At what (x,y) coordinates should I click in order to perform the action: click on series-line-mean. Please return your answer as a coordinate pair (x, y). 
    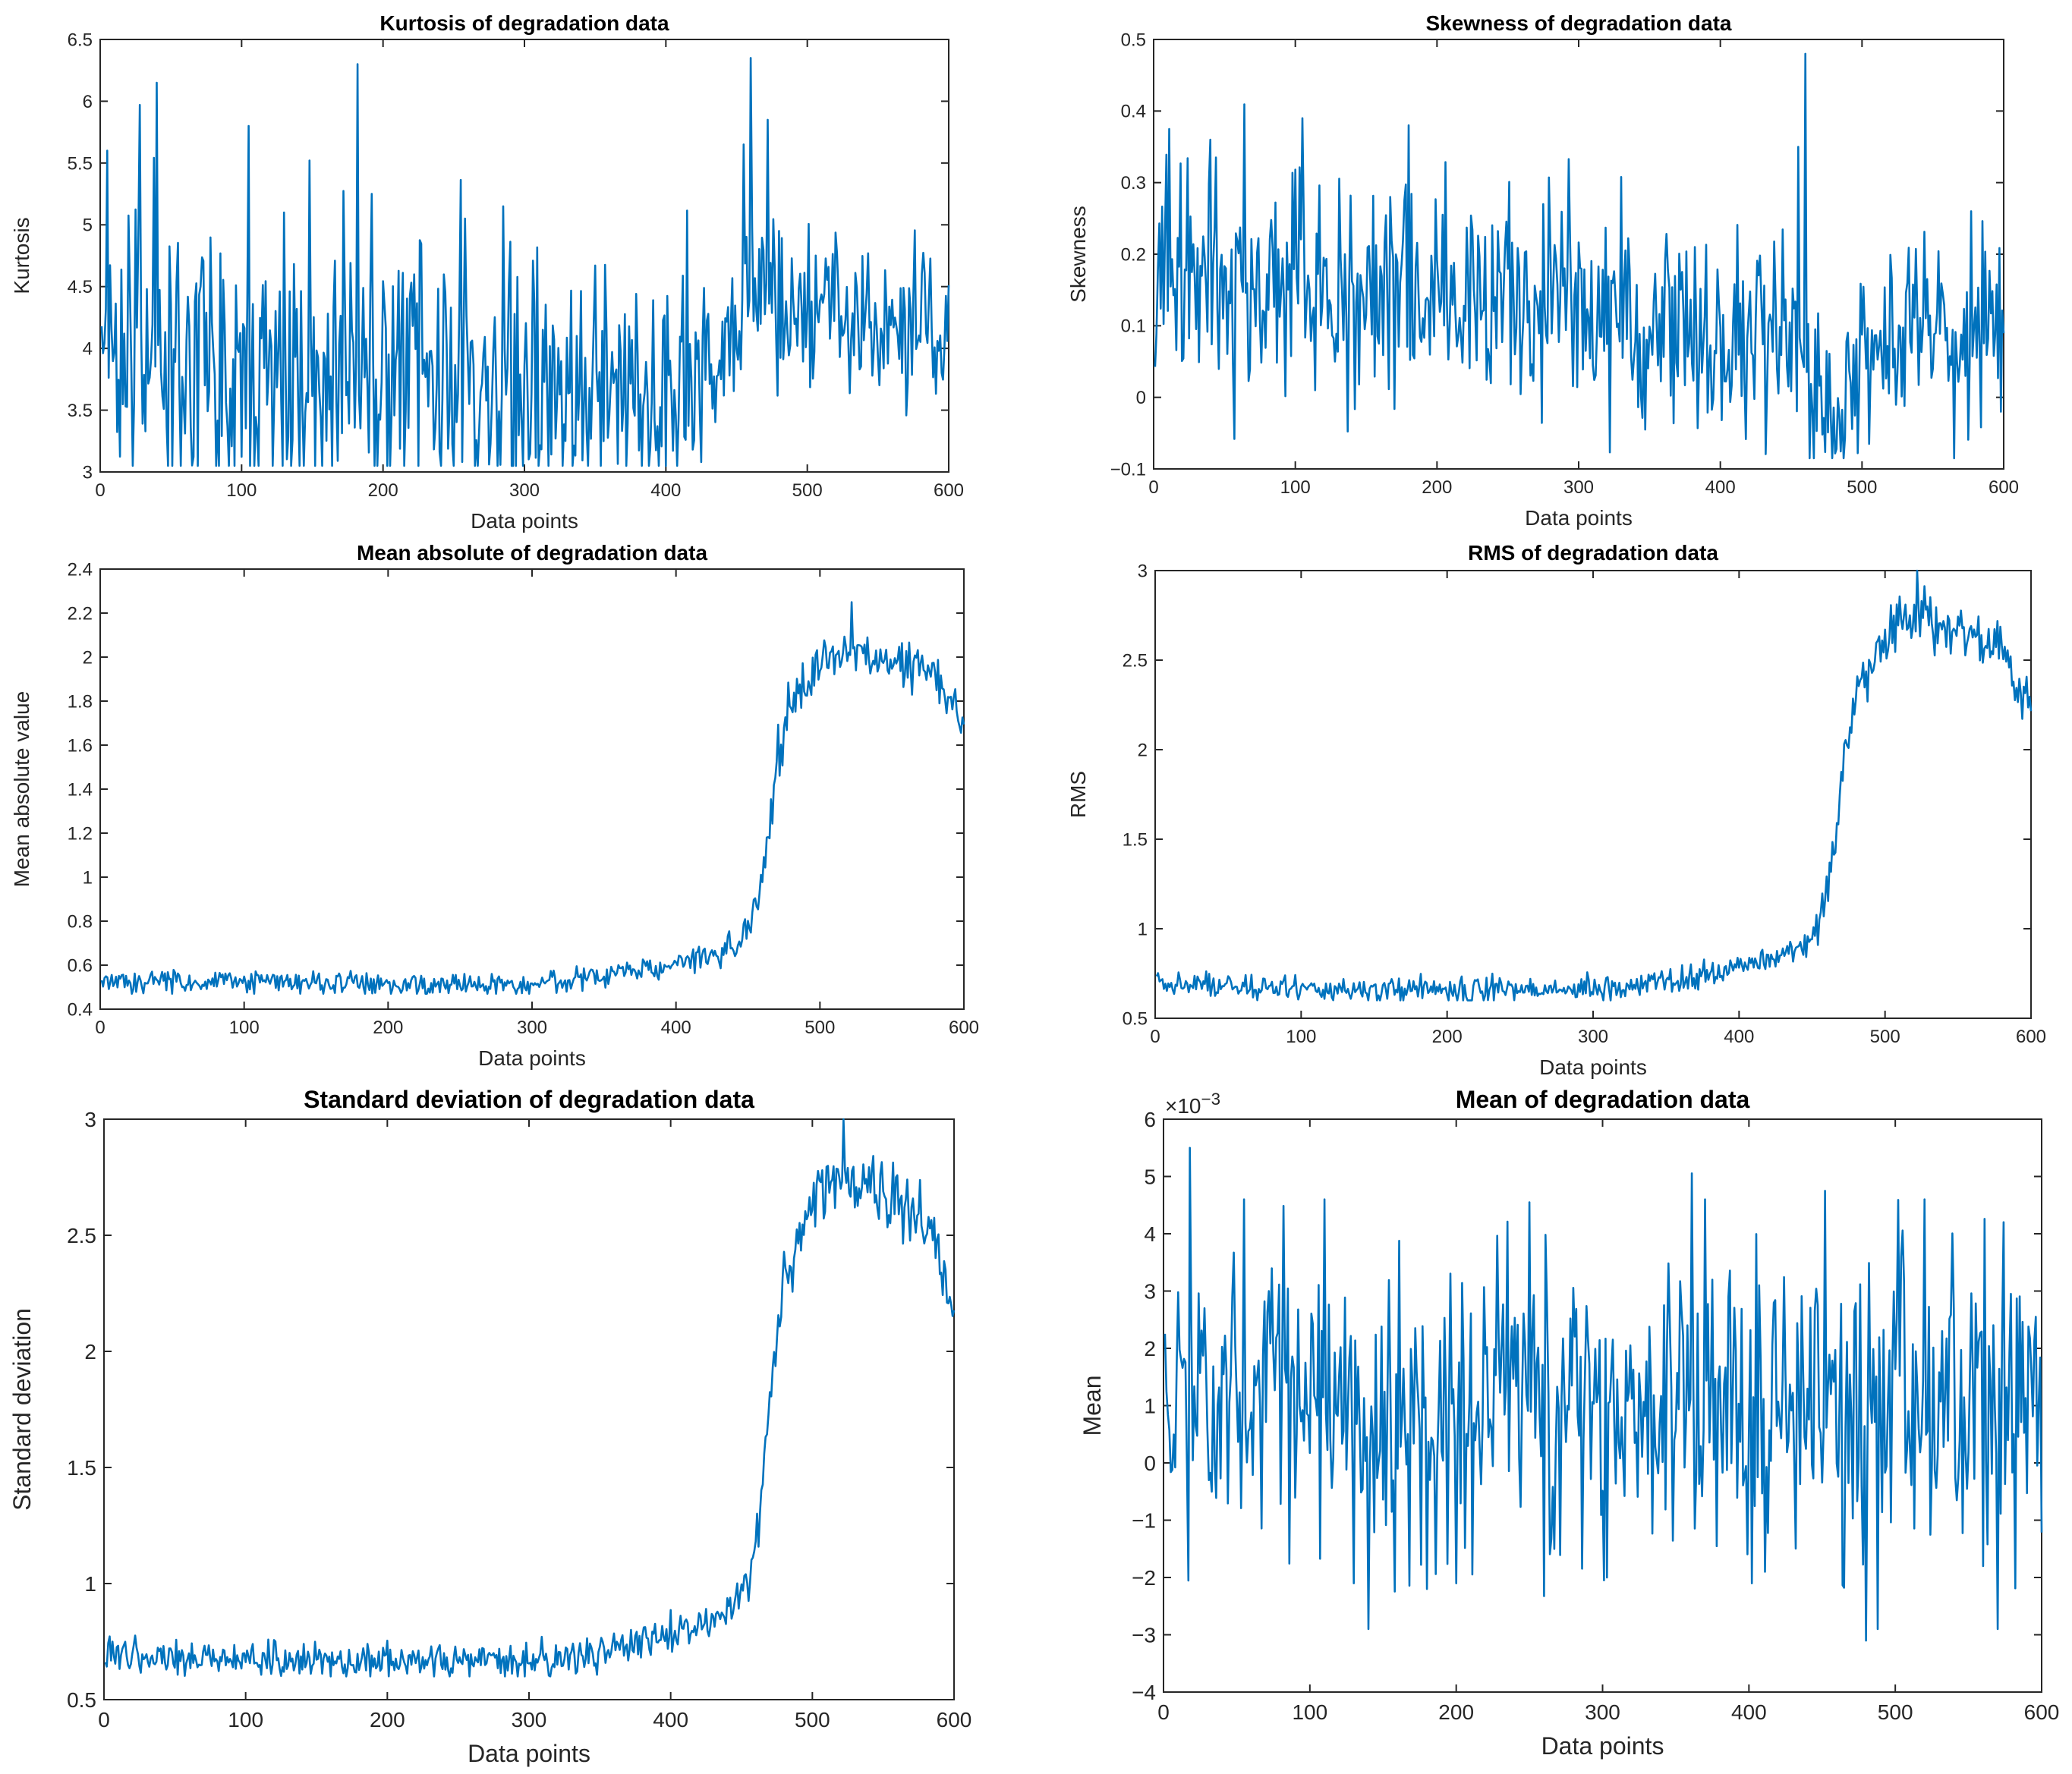
    Looking at the image, I should click on (1603, 1394).